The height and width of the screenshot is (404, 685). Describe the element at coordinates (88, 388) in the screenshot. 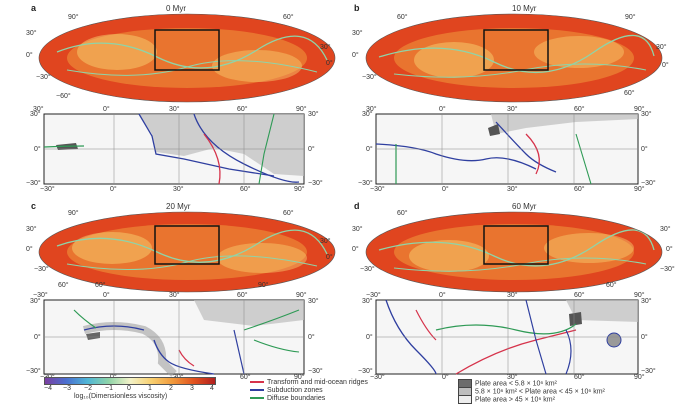

I see `colorbar-tick: −2` at that location.